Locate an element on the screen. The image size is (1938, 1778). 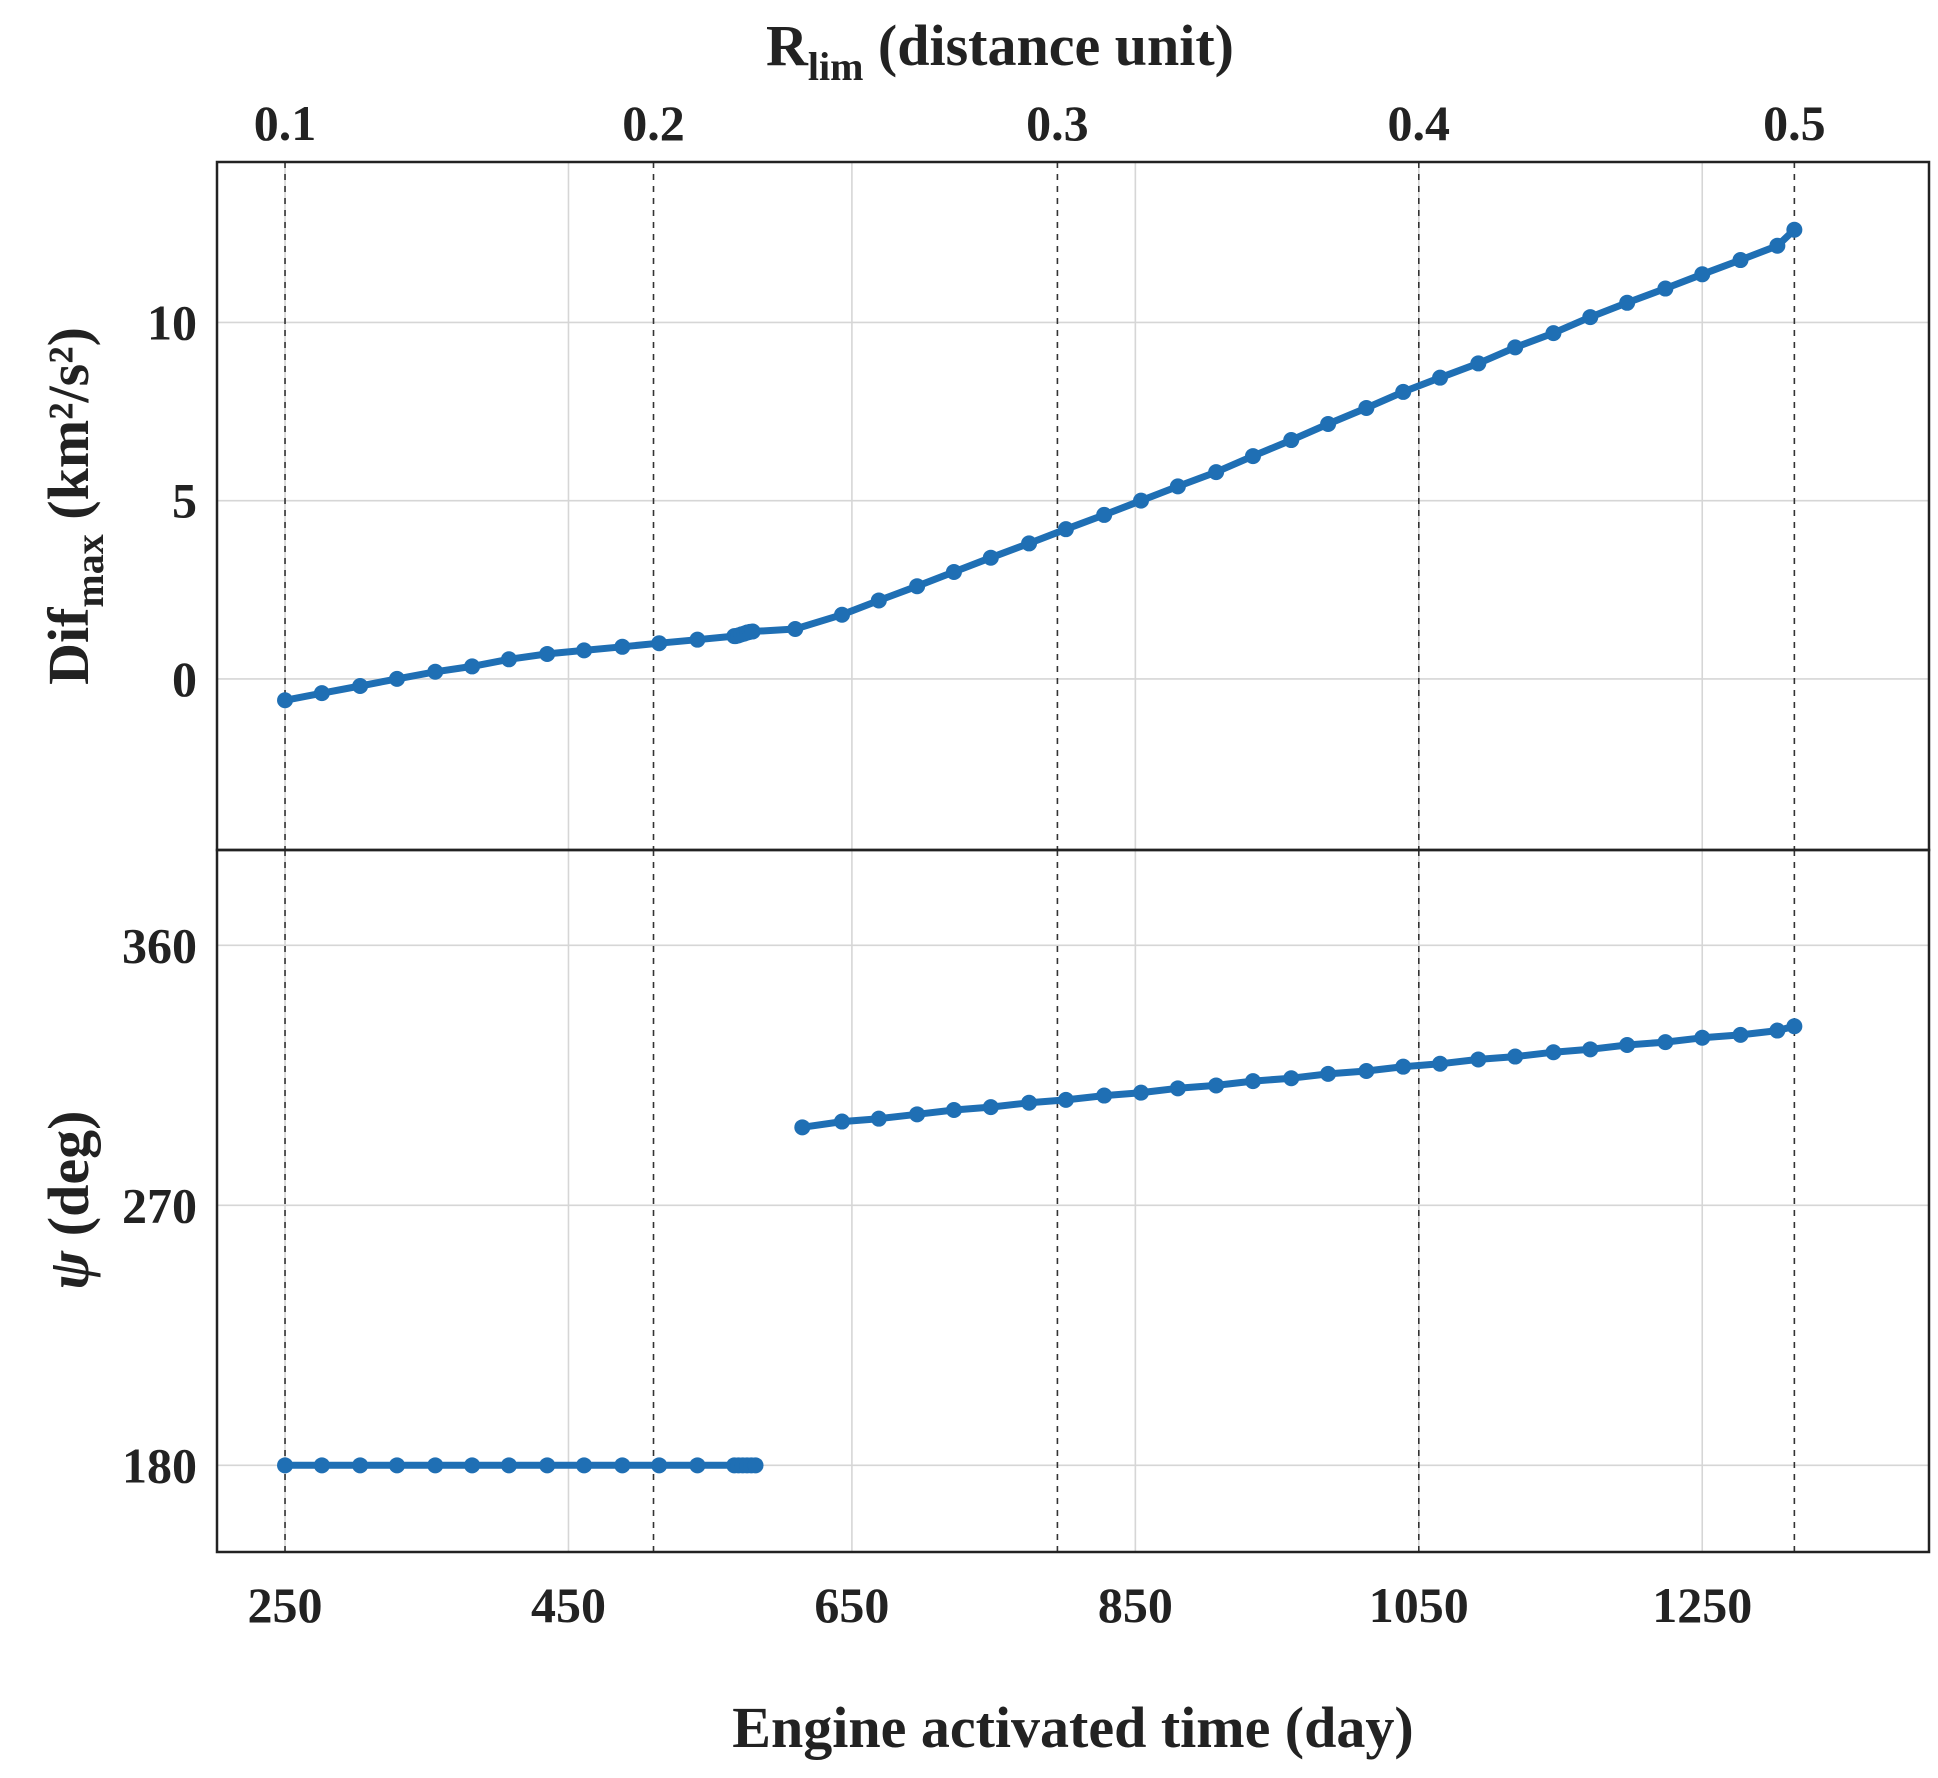
top-panel-ylabel: Difmax (km²/s²) is located at coordinates (74, 506).